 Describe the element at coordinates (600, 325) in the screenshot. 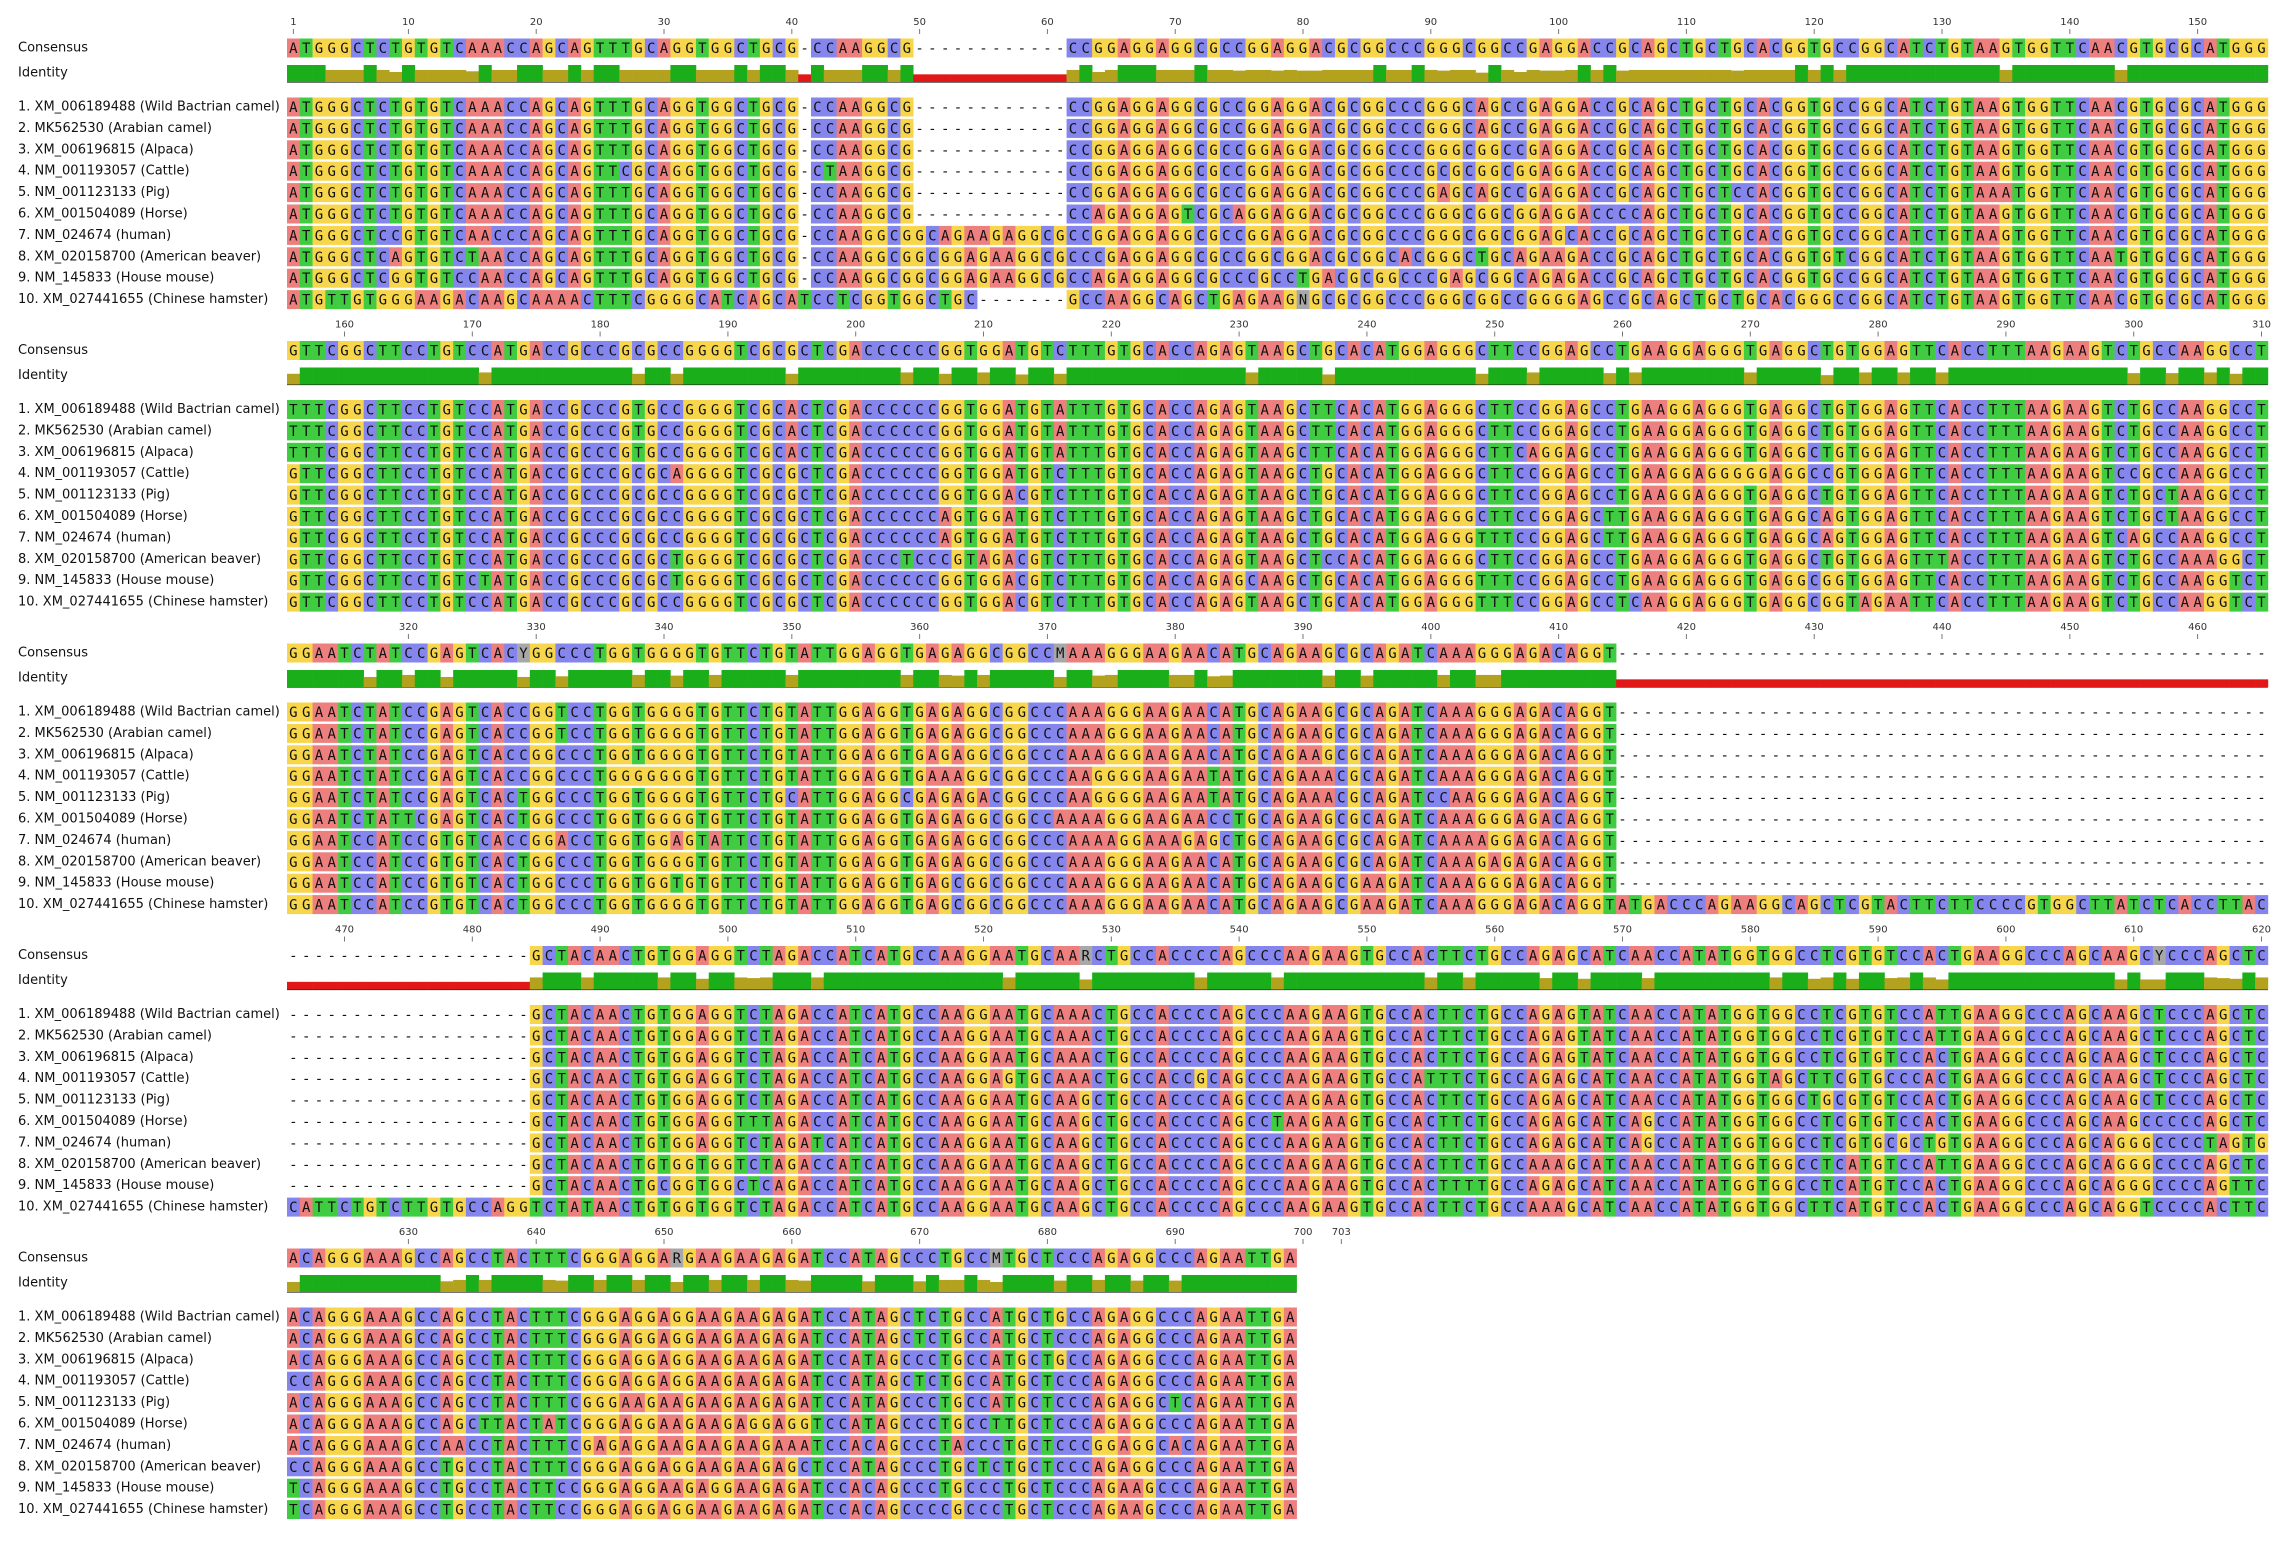

I see `ruler-label: 180` at that location.